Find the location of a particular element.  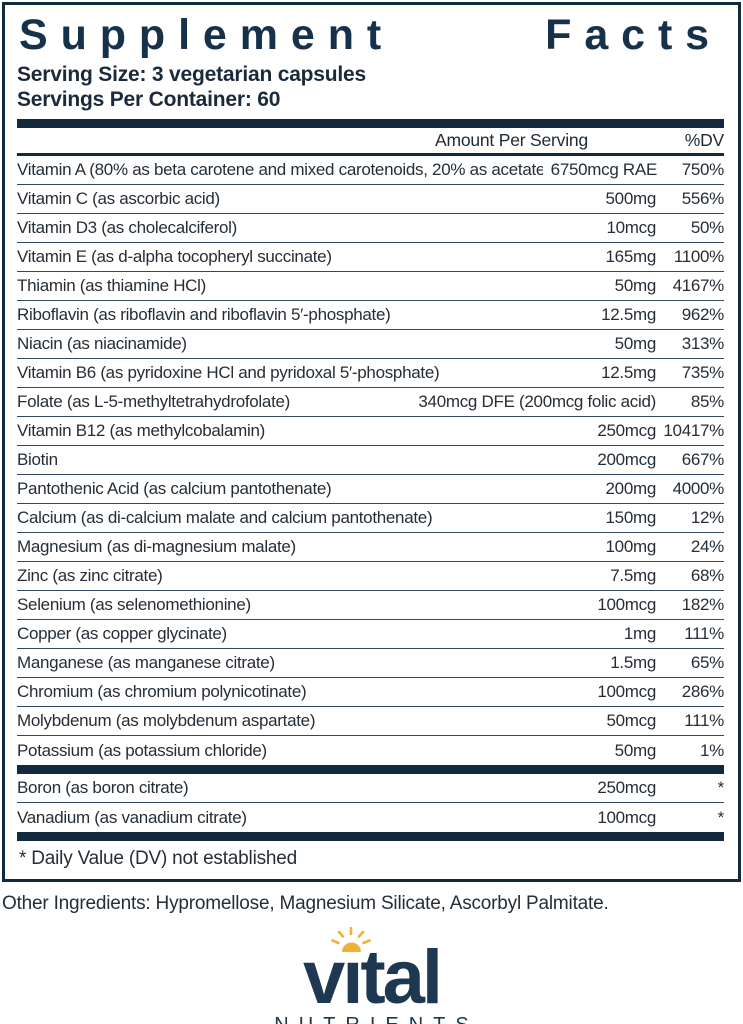

nutrient-dv: 962% is located at coordinates (703, 314).